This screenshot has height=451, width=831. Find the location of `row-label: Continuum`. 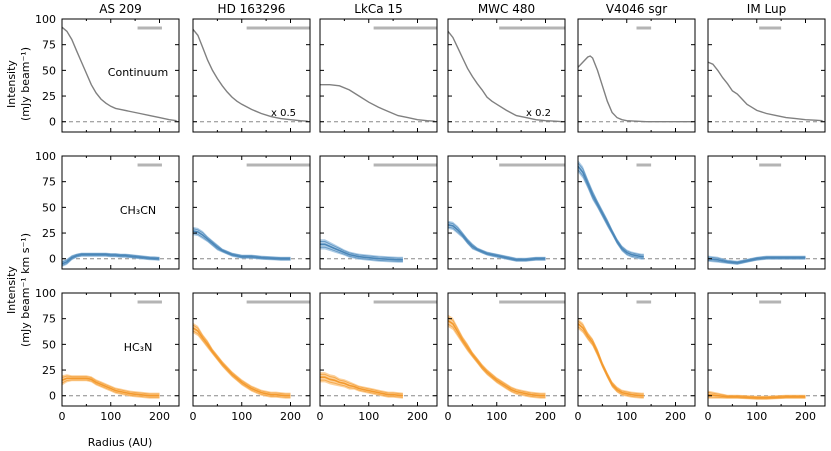

row-label: Continuum is located at coordinates (138, 72).